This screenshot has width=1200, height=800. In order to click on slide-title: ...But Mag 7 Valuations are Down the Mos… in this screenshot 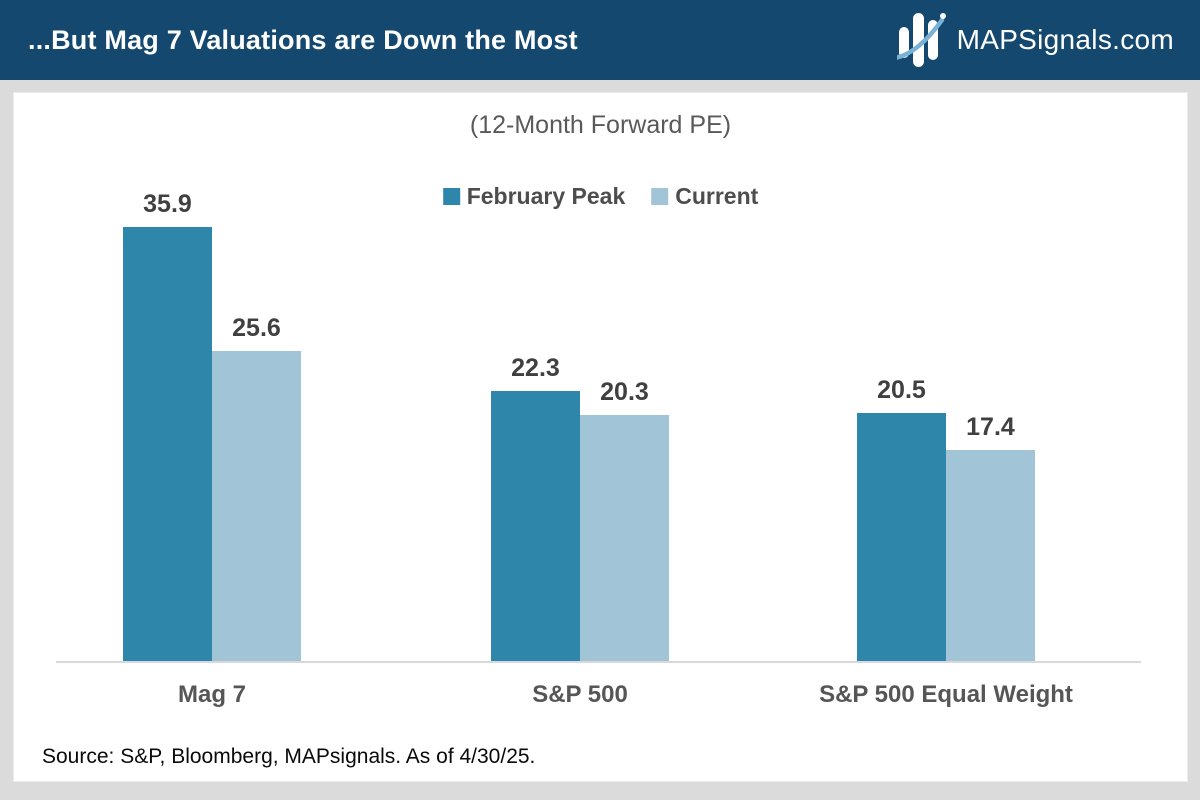, I will do `click(303, 39)`.